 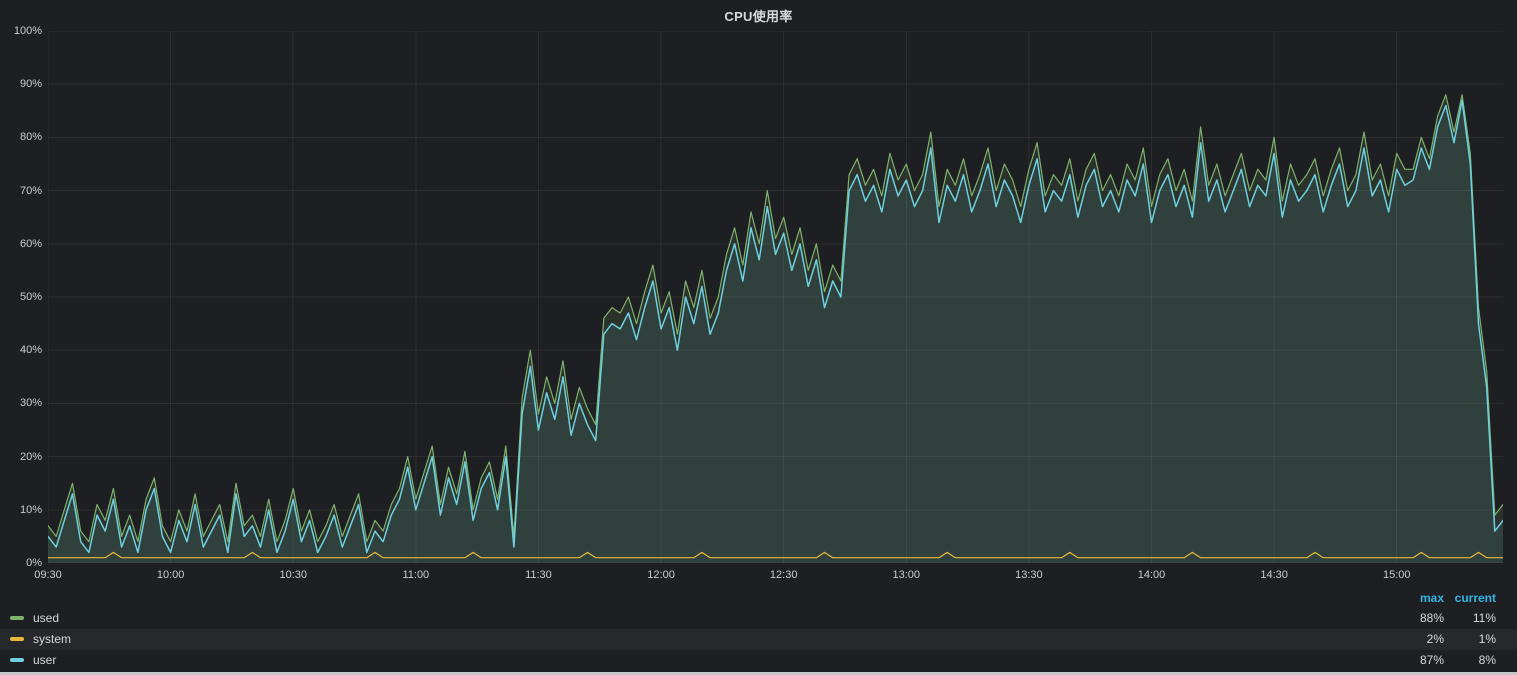 What do you see at coordinates (416, 575) in the screenshot?
I see `x-axis-tick-label: 11:00` at bounding box center [416, 575].